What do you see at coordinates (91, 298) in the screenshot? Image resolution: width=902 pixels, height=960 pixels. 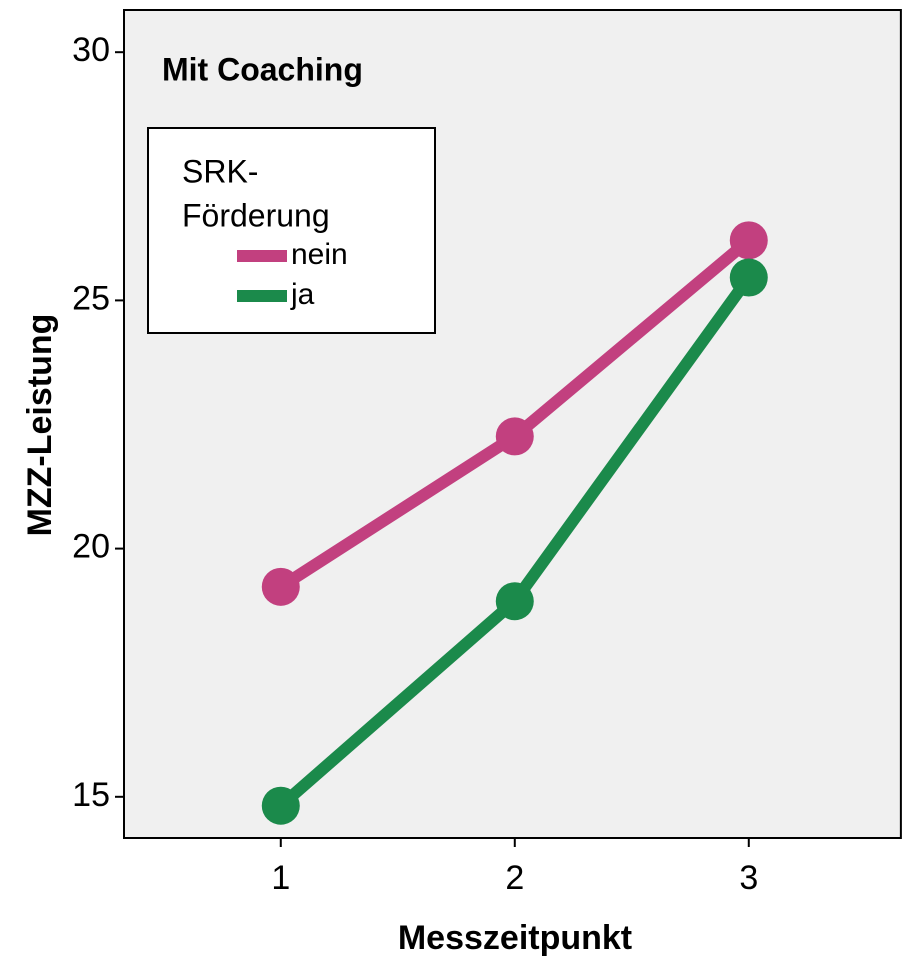 I see `y-tick-label: 25` at bounding box center [91, 298].